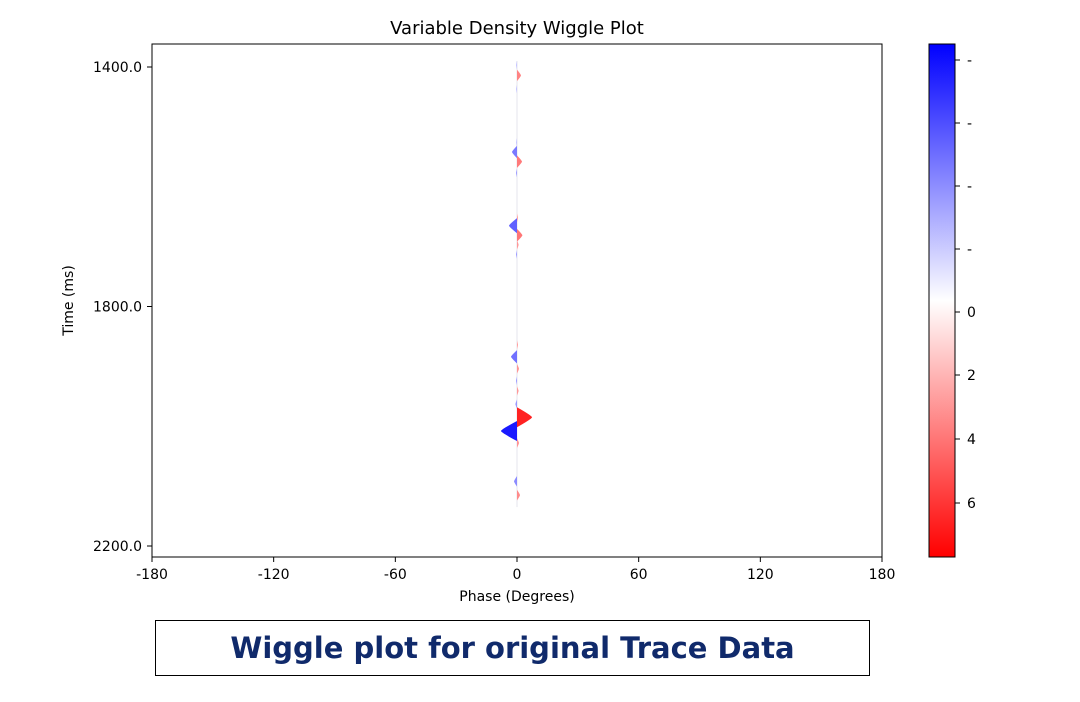 This screenshot has height=702, width=1080. I want to click on chart-title: Variable Density Wiggle Plot, so click(517, 28).